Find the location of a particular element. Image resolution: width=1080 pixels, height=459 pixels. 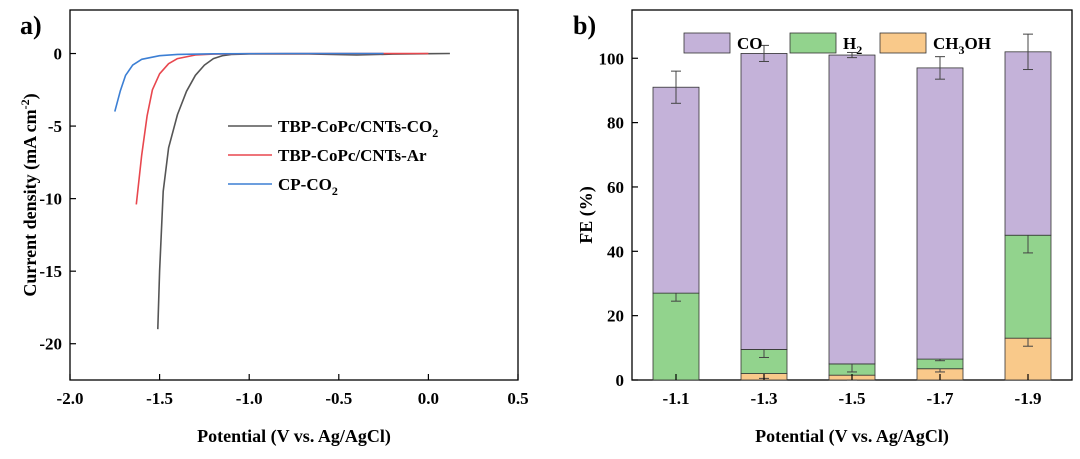

x-axis-label-b: Potential (V vs. Ag/AgCl) is located at coordinates (852, 436).